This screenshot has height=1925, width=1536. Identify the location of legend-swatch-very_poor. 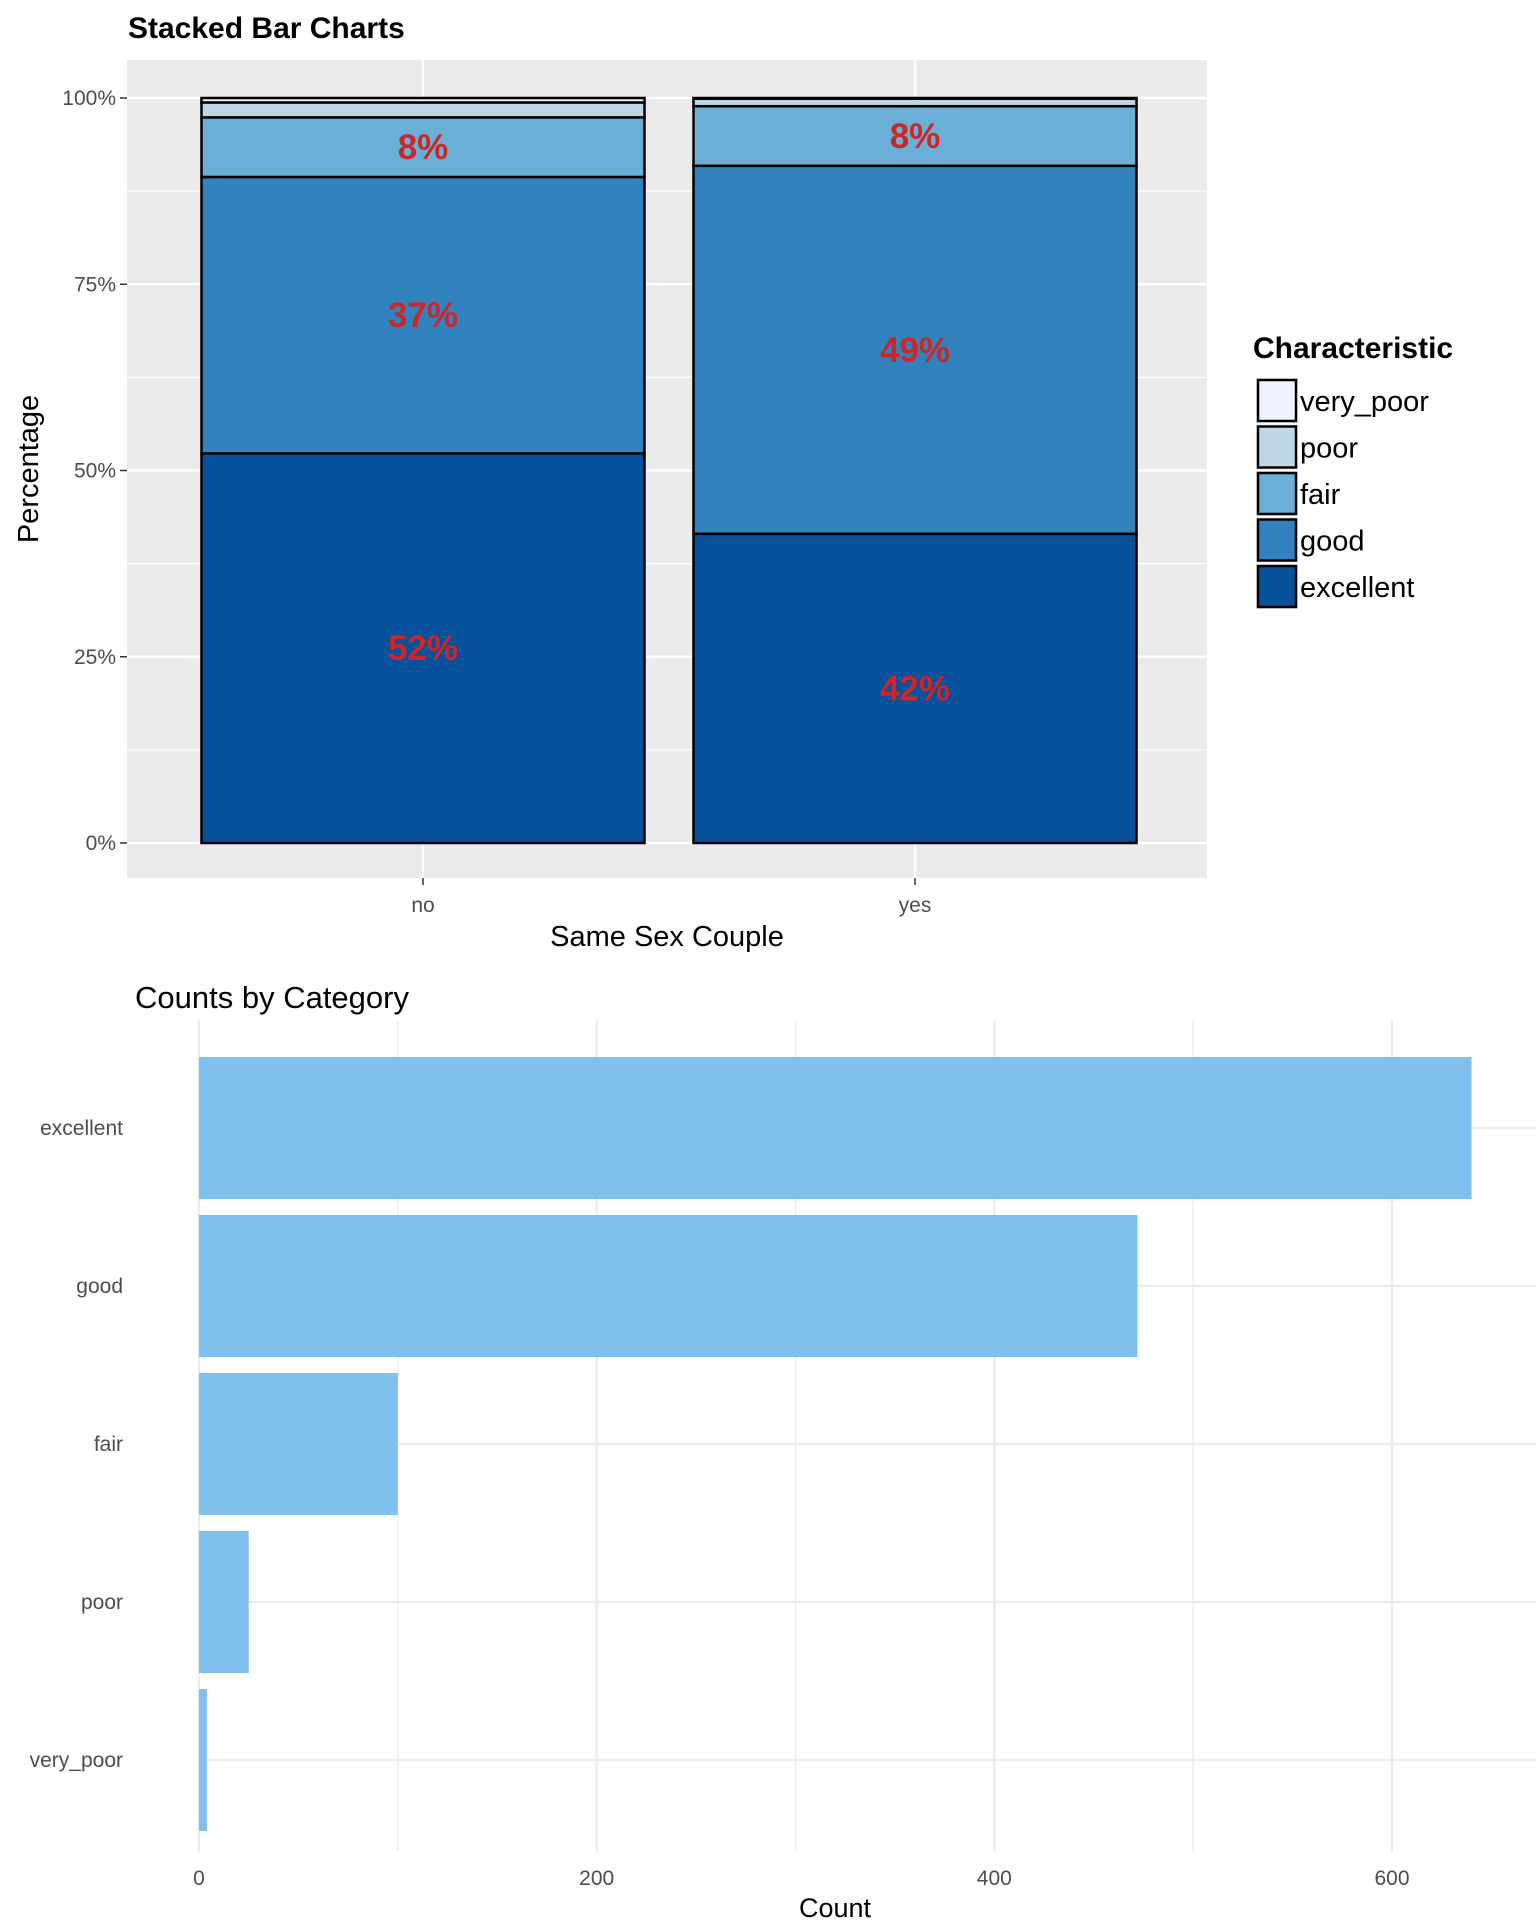
(1277, 400).